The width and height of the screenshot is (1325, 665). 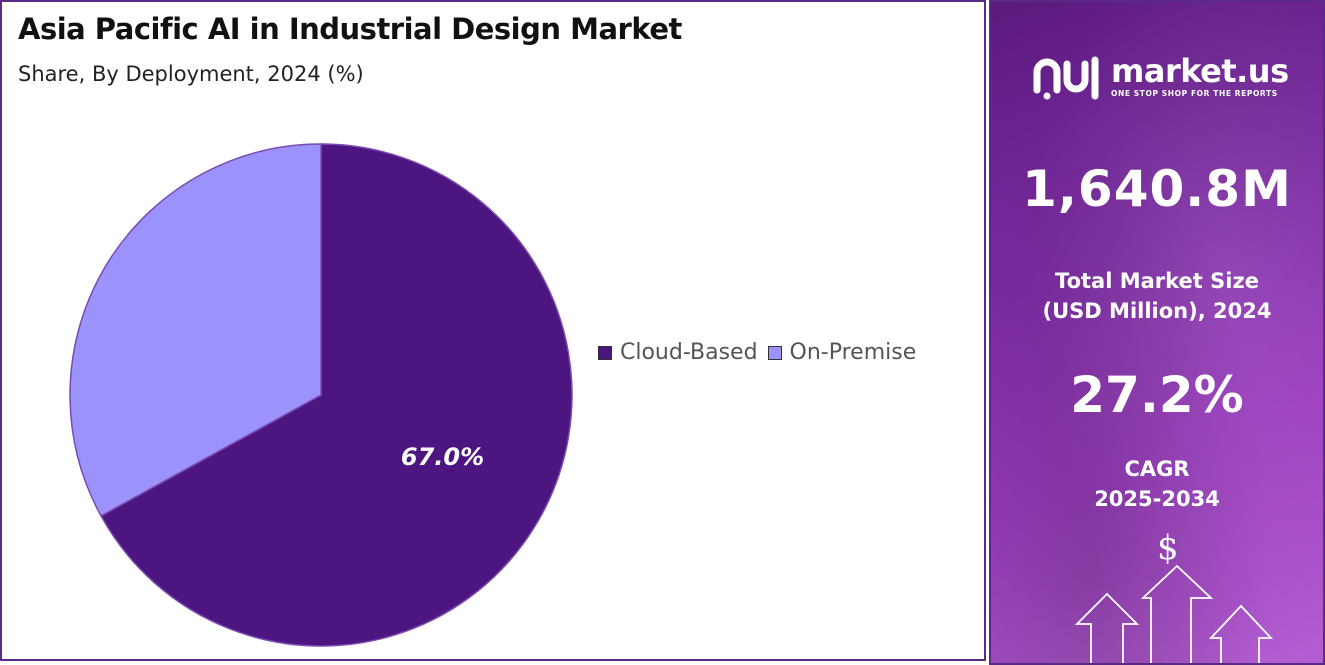 I want to click on chart-subtitle: Share, By Deployment, 2024 (%), so click(x=191, y=74).